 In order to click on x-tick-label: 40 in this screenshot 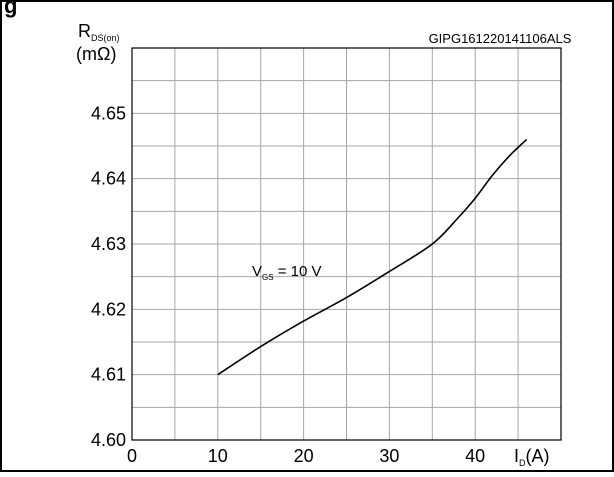, I will do `click(475, 456)`.